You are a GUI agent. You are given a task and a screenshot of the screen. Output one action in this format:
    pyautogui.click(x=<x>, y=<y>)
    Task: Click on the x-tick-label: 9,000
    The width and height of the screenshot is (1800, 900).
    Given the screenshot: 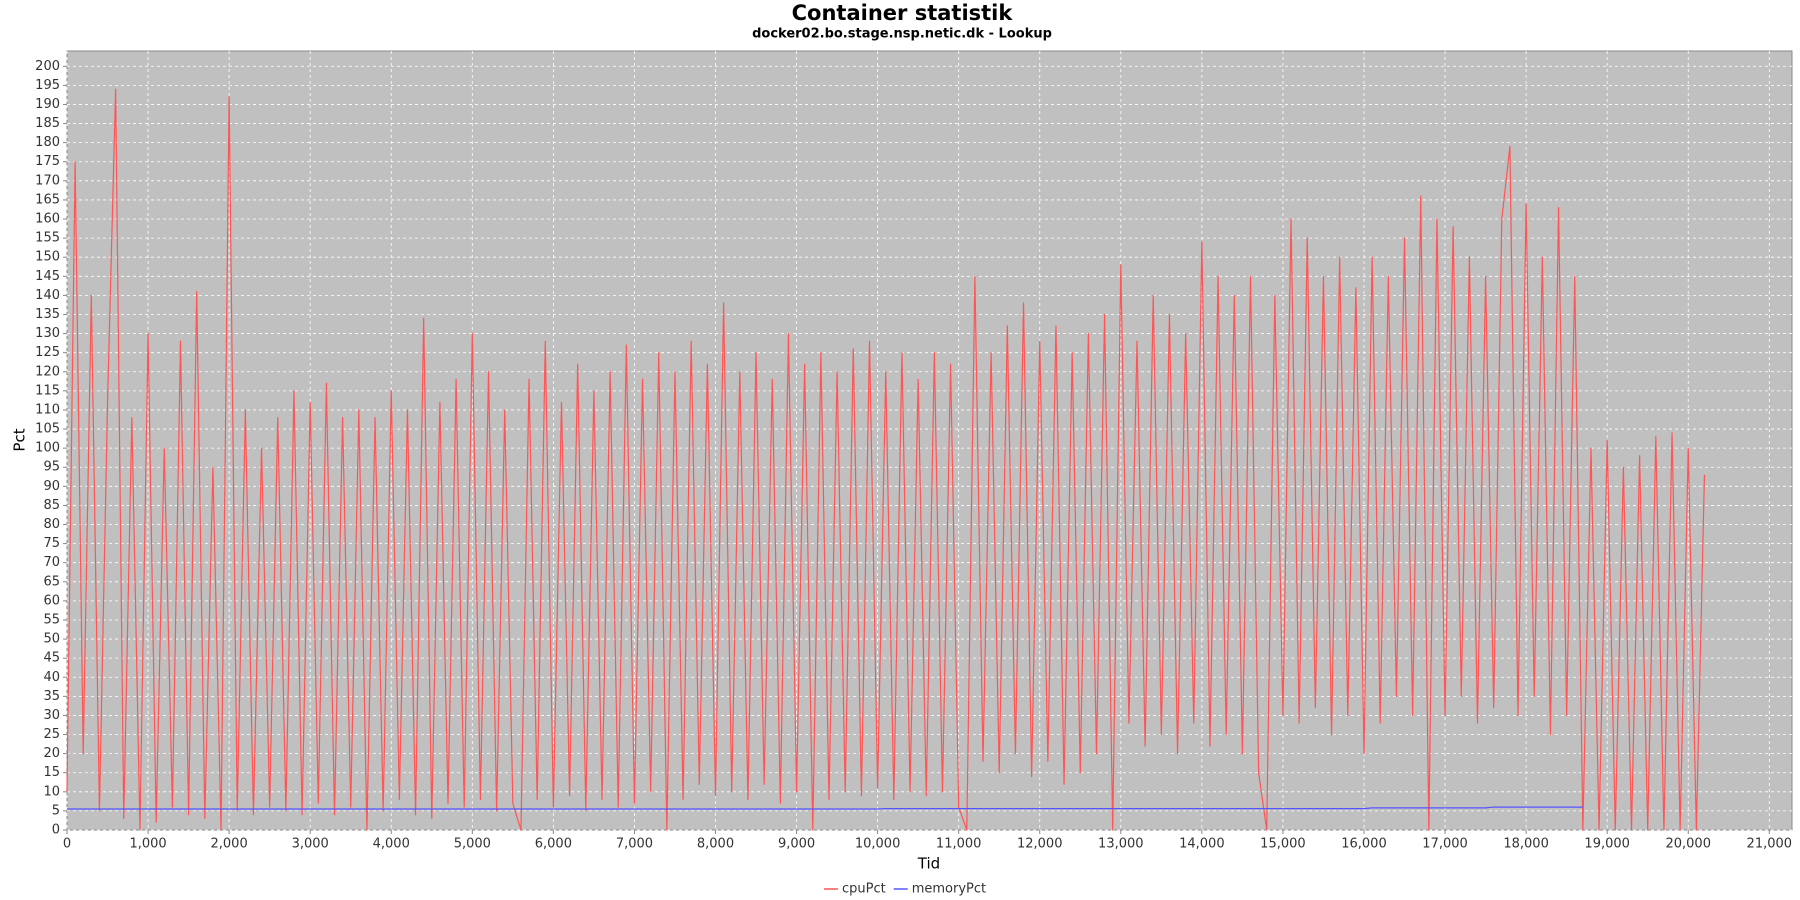 What is the action you would take?
    pyautogui.click(x=796, y=844)
    